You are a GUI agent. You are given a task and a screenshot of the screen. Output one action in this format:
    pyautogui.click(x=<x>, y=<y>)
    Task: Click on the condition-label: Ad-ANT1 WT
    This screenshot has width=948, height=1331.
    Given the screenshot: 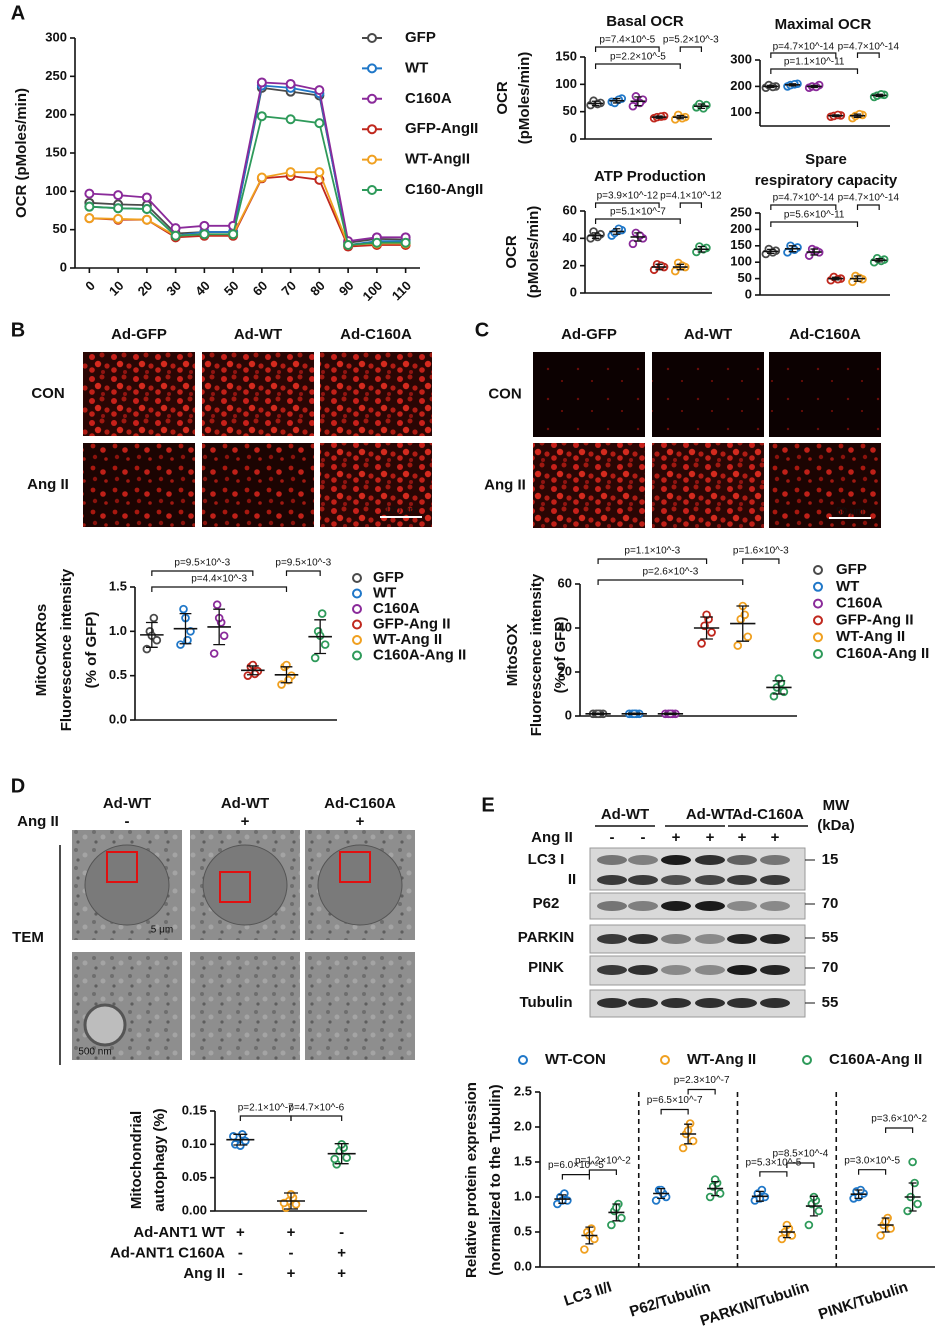 What is the action you would take?
    pyautogui.click(x=179, y=1232)
    